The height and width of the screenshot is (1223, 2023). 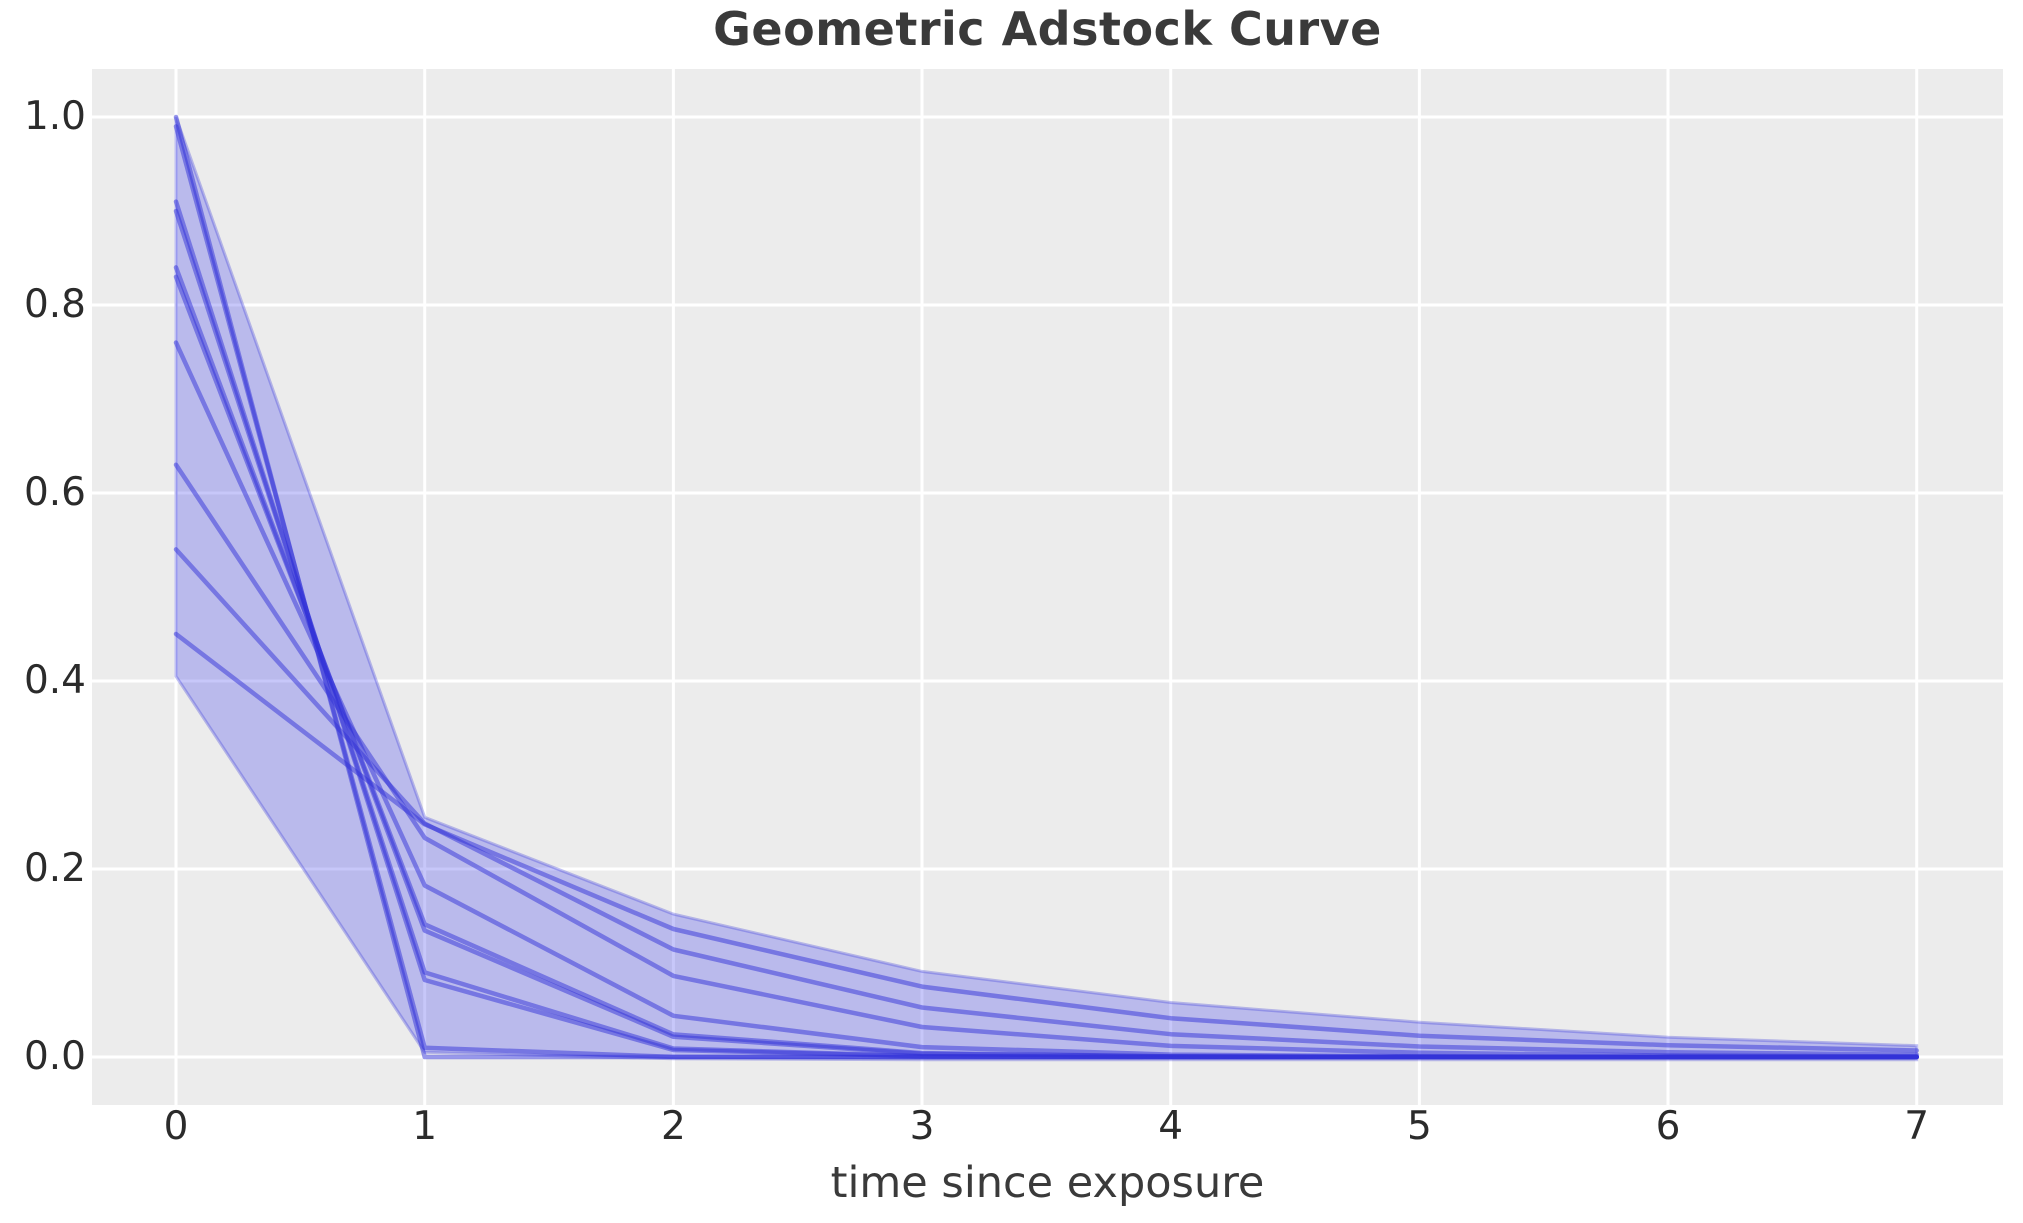 I want to click on chart-title: Geometric Adstock Curve, so click(x=1047, y=29).